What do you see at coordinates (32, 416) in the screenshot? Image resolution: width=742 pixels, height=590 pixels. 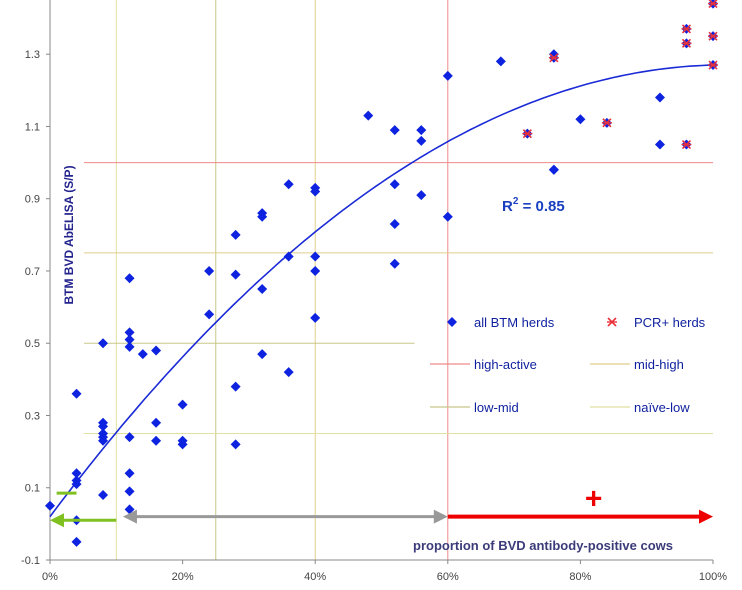 I see `y-tick-label-2: 0.3` at bounding box center [32, 416].